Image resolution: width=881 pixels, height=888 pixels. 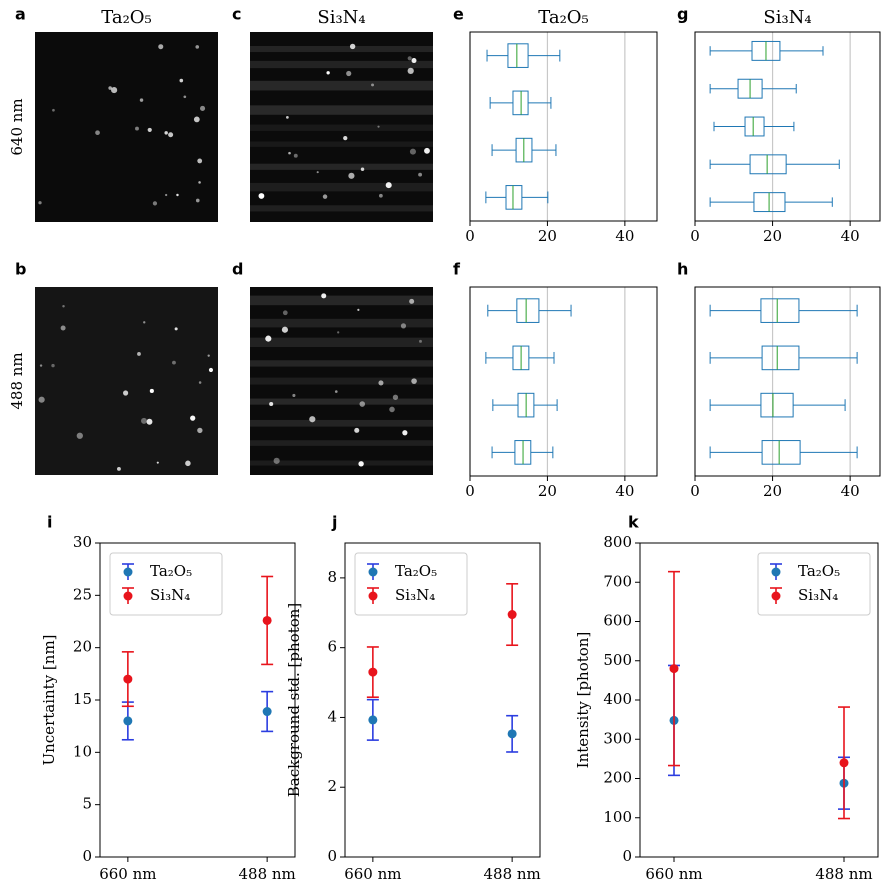 What do you see at coordinates (617, 738) in the screenshot?
I see `y-tick-label: 300` at bounding box center [617, 738].